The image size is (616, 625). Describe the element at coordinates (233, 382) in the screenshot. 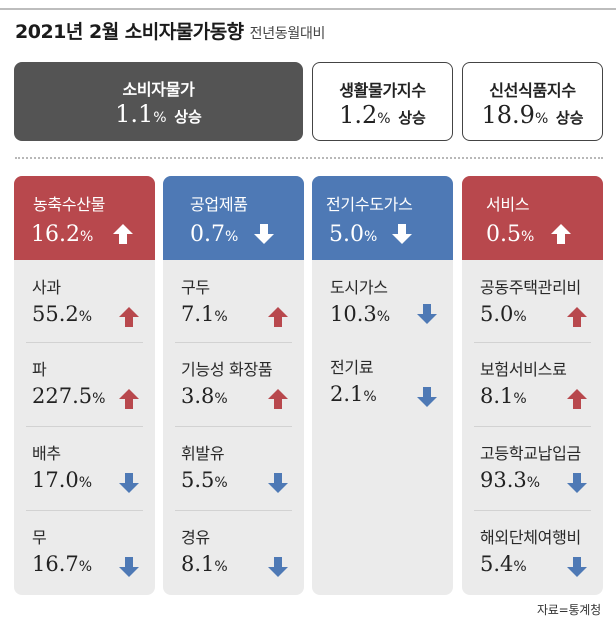

I see `list-item: 기능성 화장품 3.8%` at that location.